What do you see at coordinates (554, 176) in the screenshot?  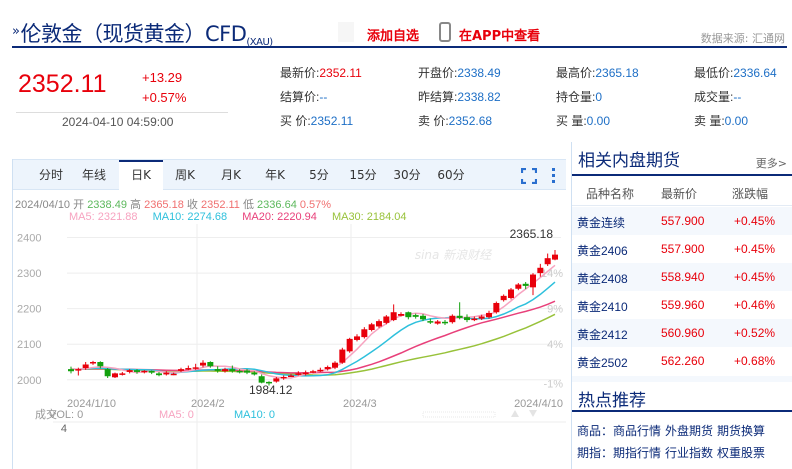 I see `more-vertical-icon` at bounding box center [554, 176].